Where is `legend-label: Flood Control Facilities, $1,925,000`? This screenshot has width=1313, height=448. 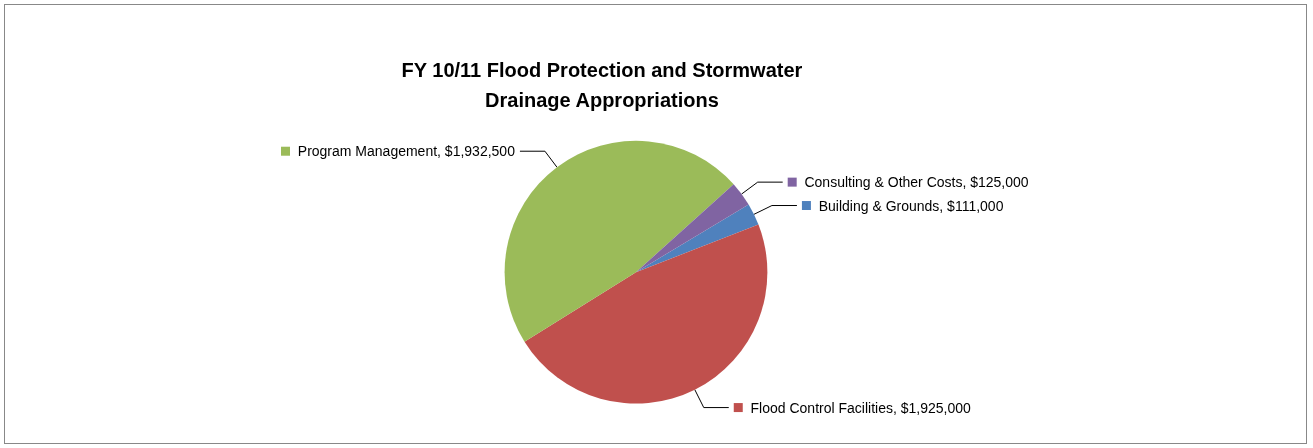 legend-label: Flood Control Facilities, $1,925,000 is located at coordinates (856, 407).